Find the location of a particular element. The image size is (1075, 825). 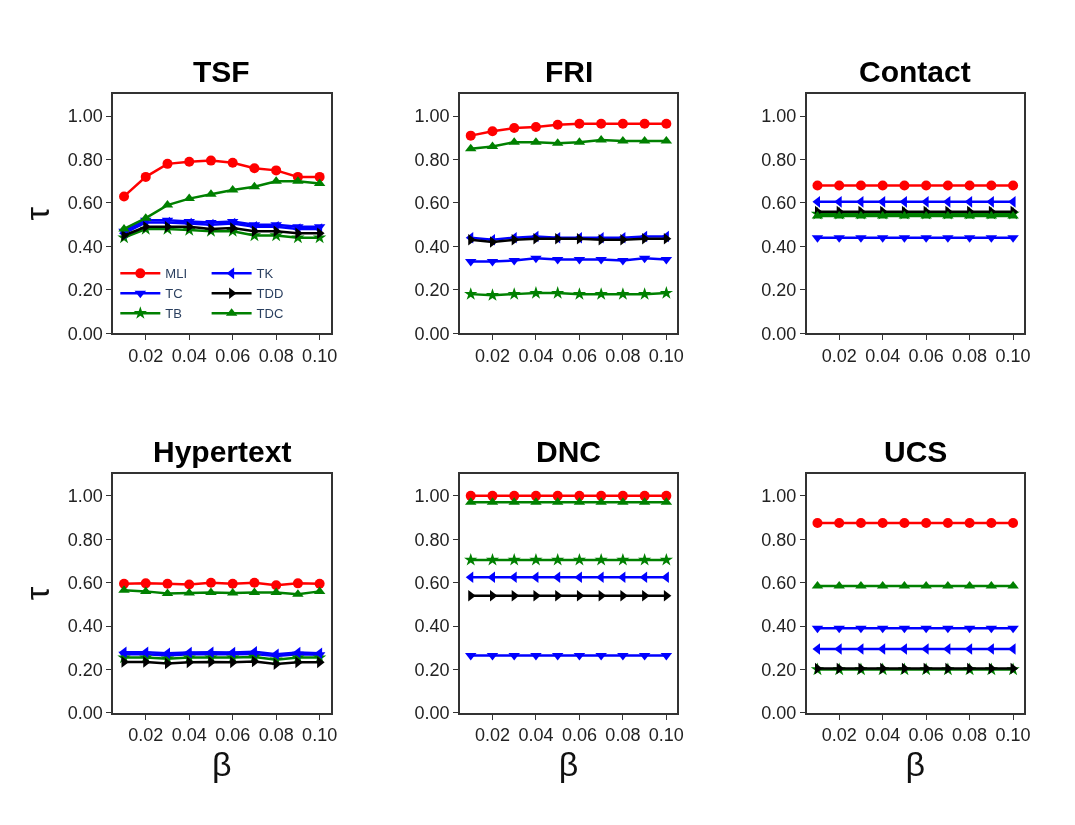

chart-title: Hypertext is located at coordinates (222, 451).